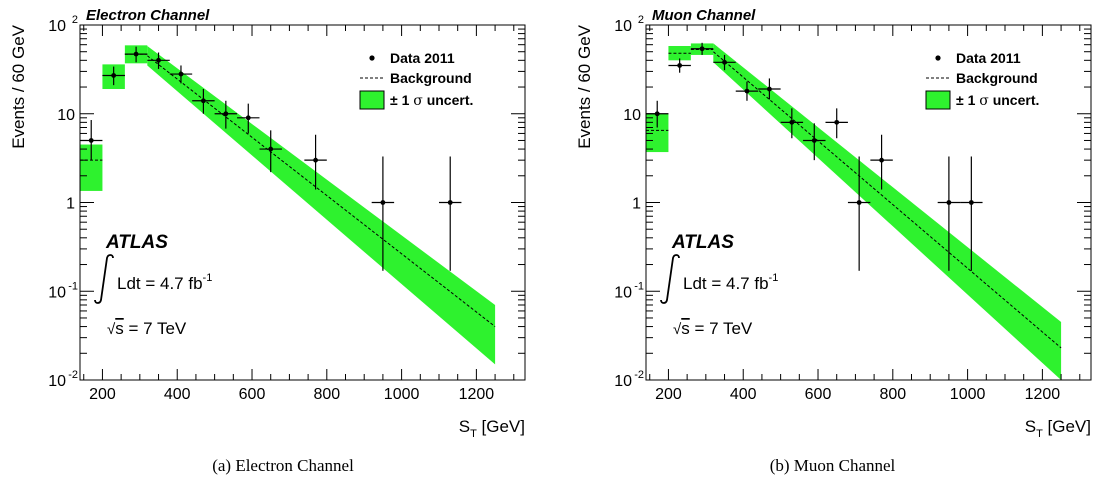  Describe the element at coordinates (704, 15) in the screenshot. I see `channel-title: Muon Channel` at that location.